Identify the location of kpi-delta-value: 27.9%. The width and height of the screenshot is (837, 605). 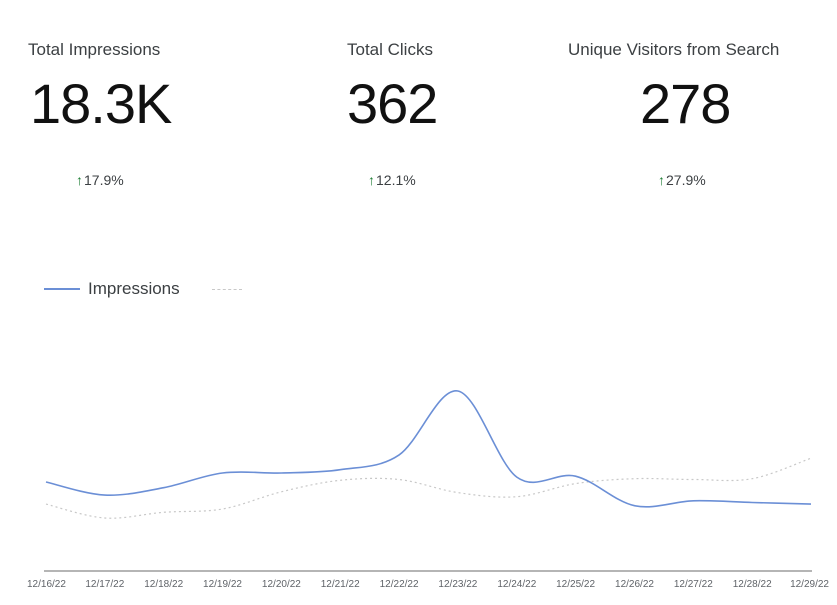
(686, 180).